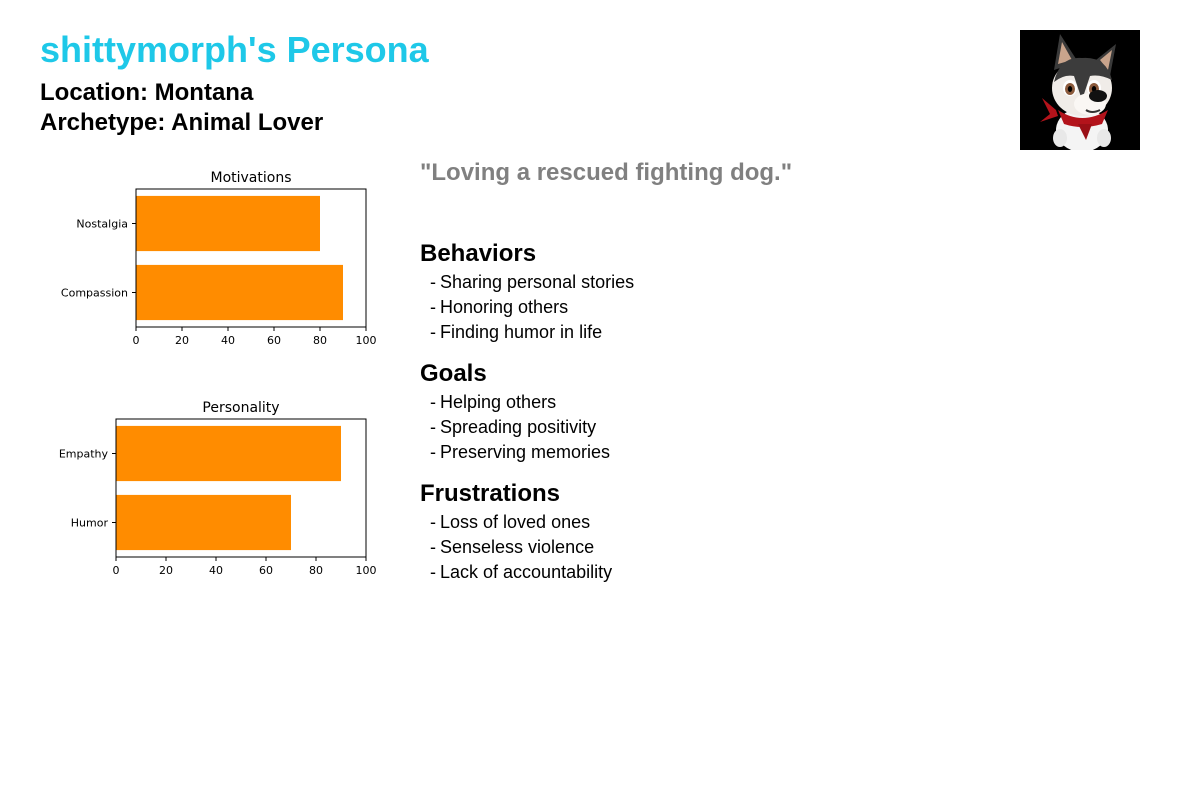 The image size is (1200, 800). I want to click on list-item-text: Preserving memories, so click(525, 452).